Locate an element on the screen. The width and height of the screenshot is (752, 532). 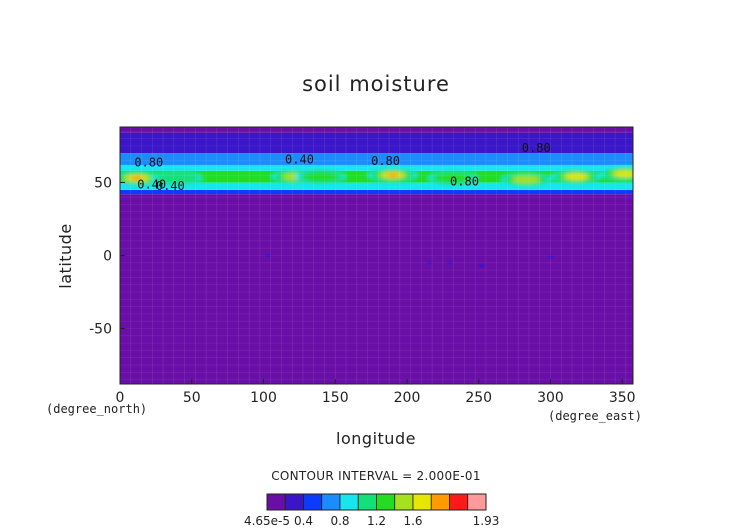
x-tick-label: 250 is located at coordinates (478, 398).